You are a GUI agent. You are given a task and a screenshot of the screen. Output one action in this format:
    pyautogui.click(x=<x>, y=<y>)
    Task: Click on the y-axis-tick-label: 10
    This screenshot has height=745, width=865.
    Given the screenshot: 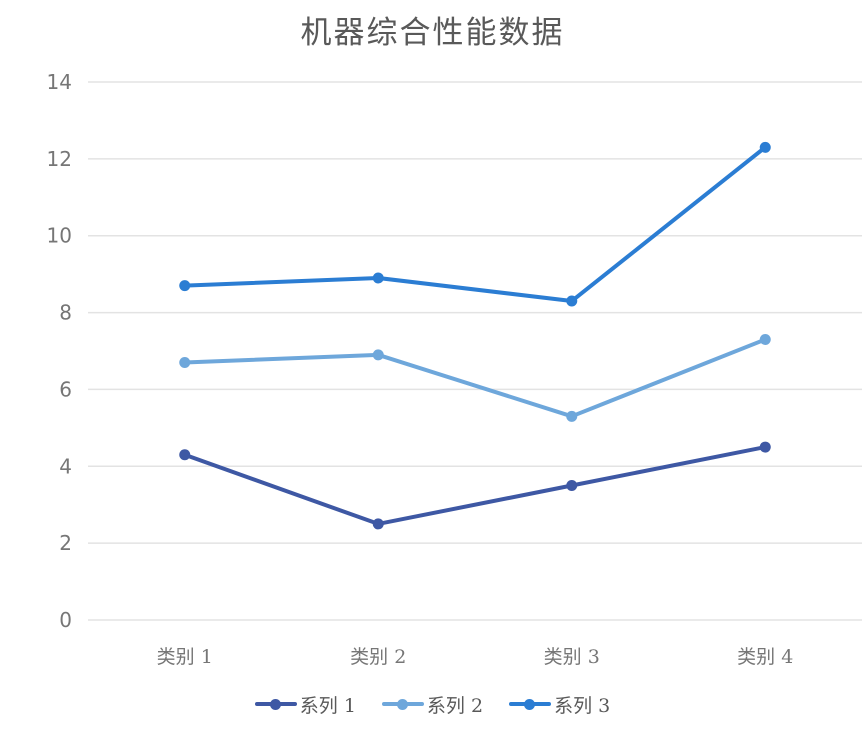 What is the action you would take?
    pyautogui.click(x=59, y=236)
    